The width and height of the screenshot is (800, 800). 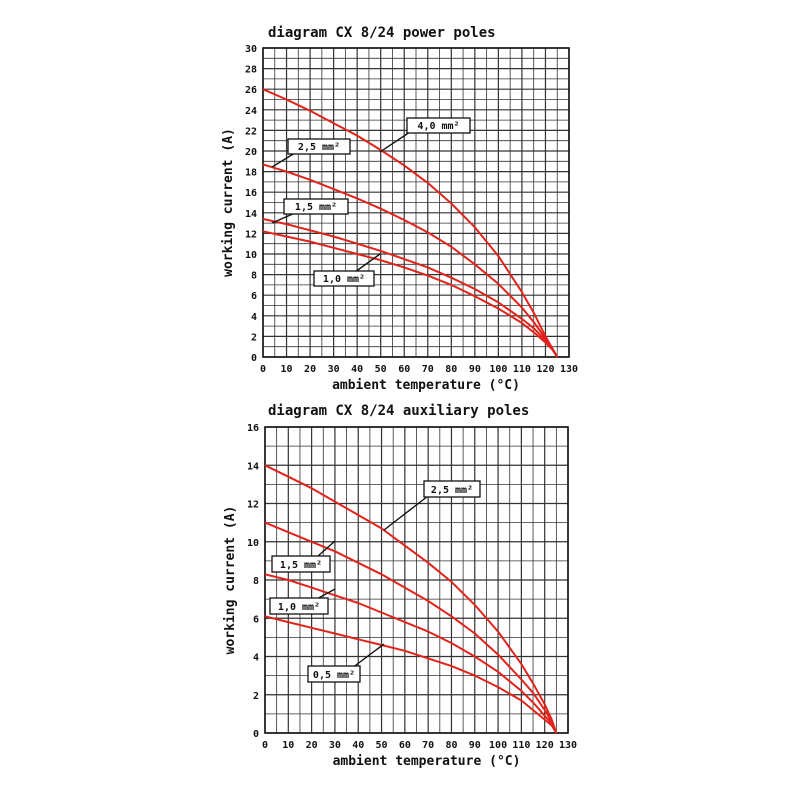 What do you see at coordinates (251, 90) in the screenshot?
I see `y-tick-label: 26` at bounding box center [251, 90].